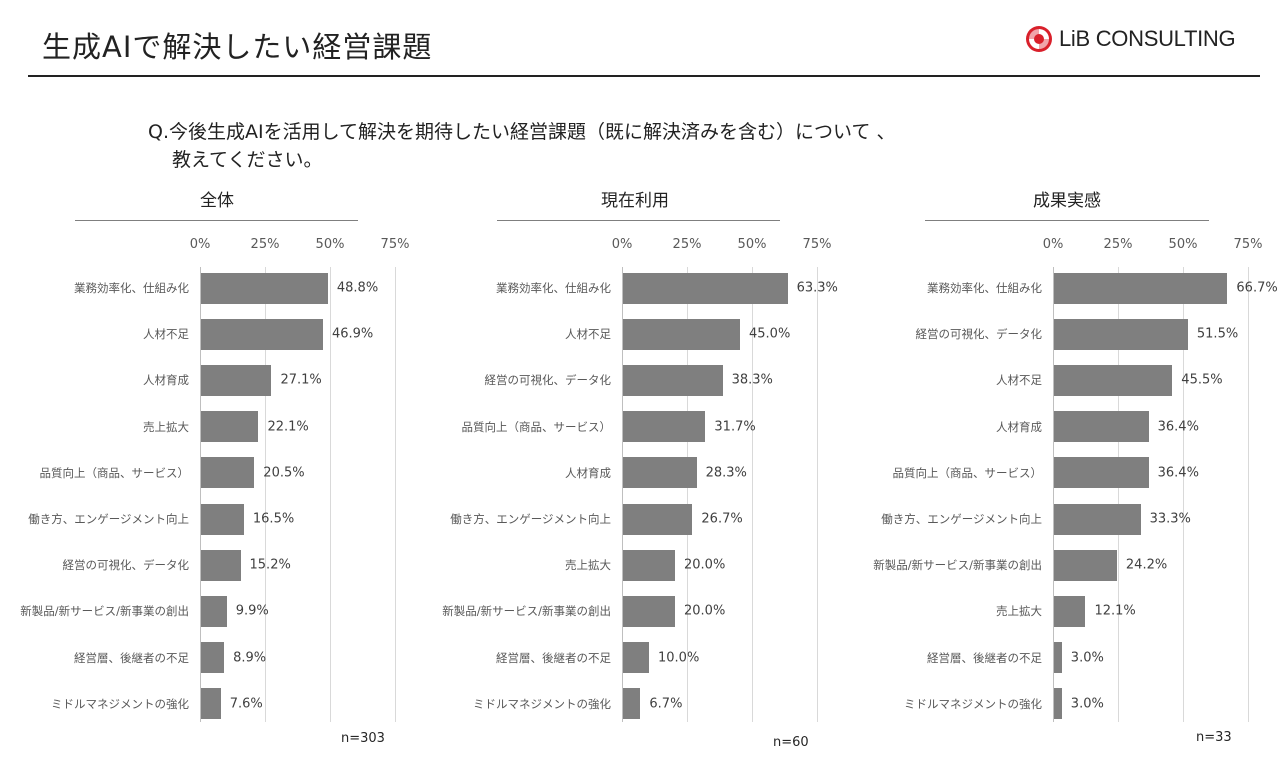  Describe the element at coordinates (722, 519) in the screenshot. I see `value-label: 26.7%` at that location.